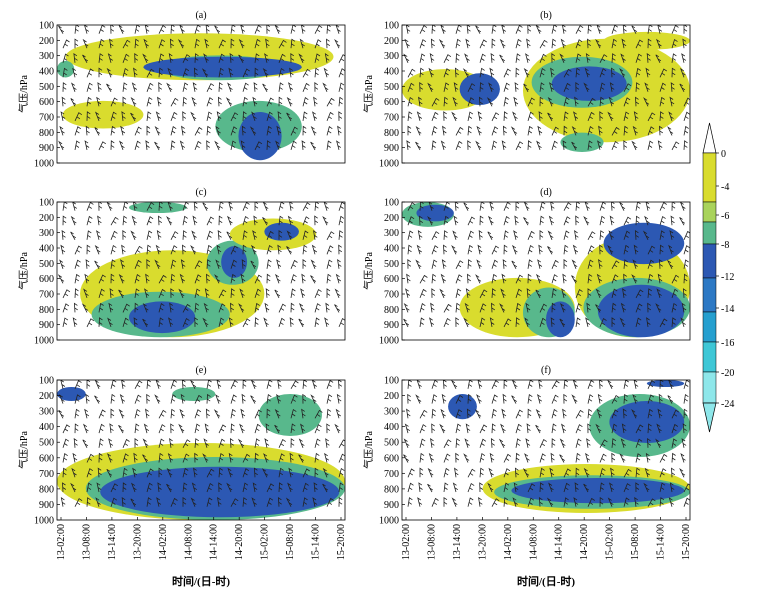  I want to click on y-tick-label: 600, so click(391, 279).